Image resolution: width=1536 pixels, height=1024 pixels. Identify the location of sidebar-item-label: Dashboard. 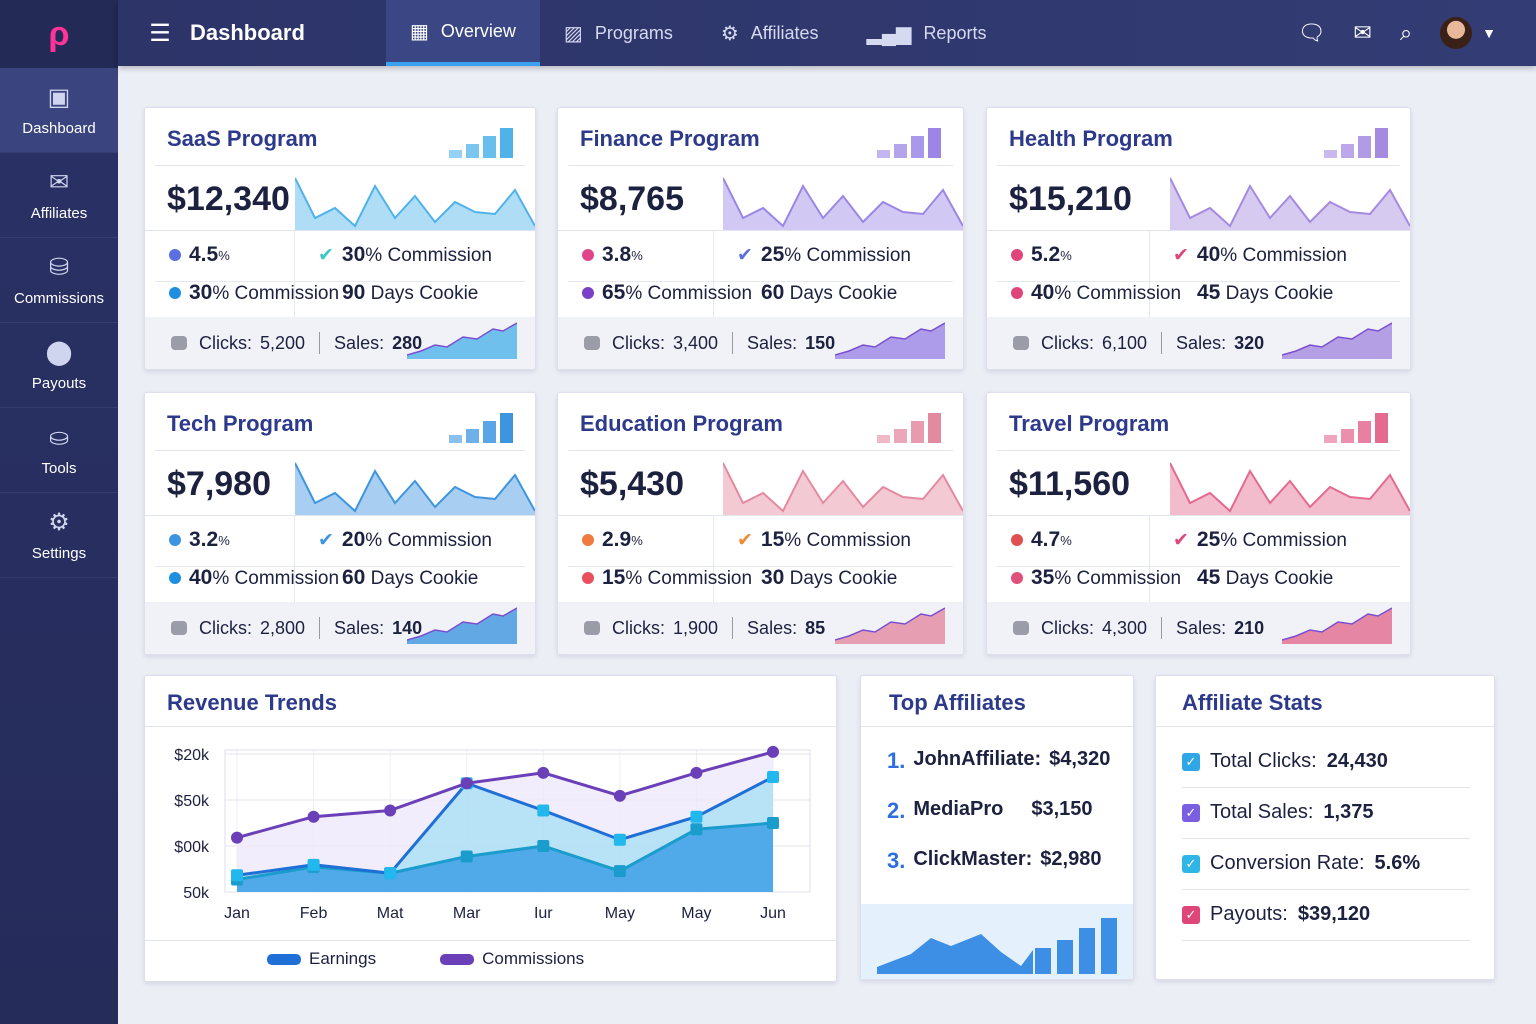
(59, 128).